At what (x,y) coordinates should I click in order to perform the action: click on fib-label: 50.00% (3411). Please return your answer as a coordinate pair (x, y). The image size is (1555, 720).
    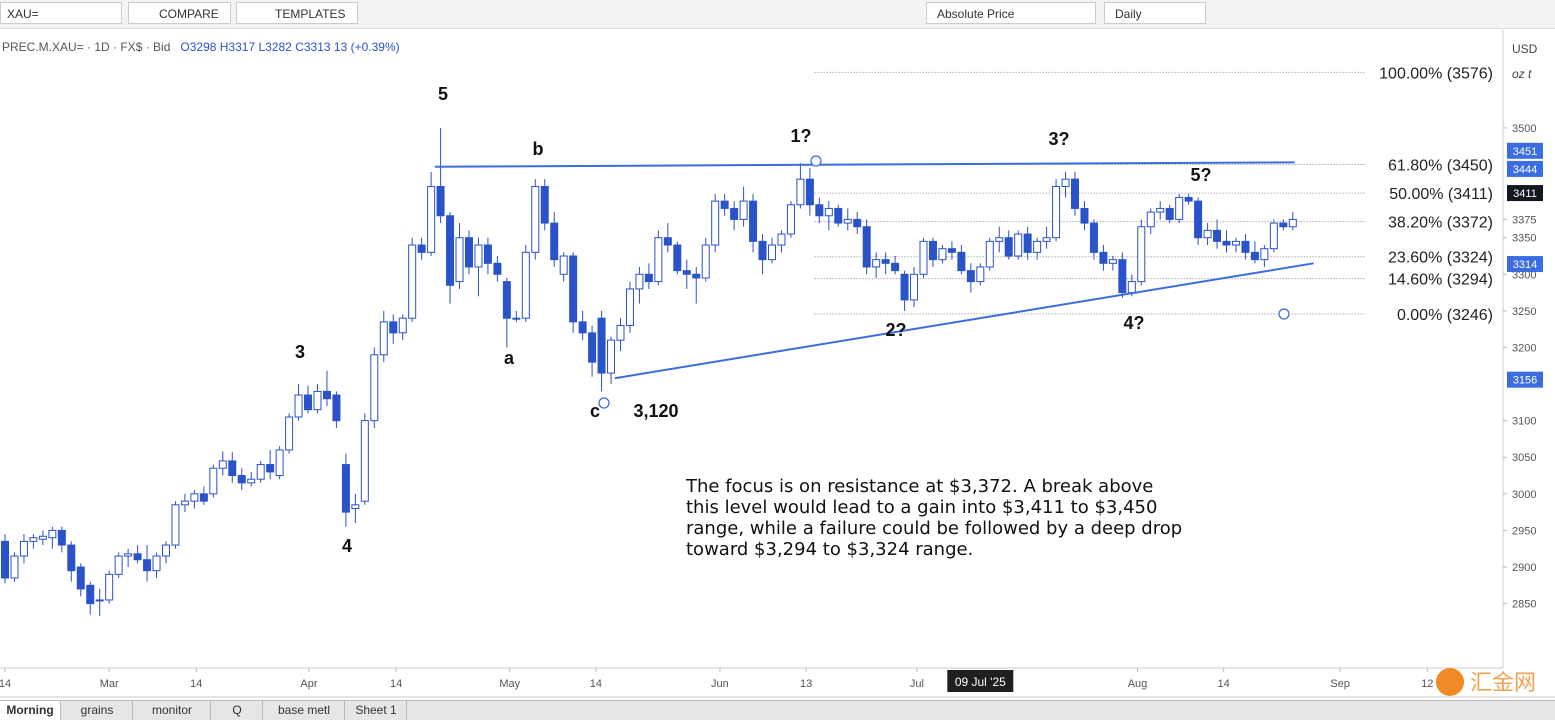
    Looking at the image, I should click on (1441, 194).